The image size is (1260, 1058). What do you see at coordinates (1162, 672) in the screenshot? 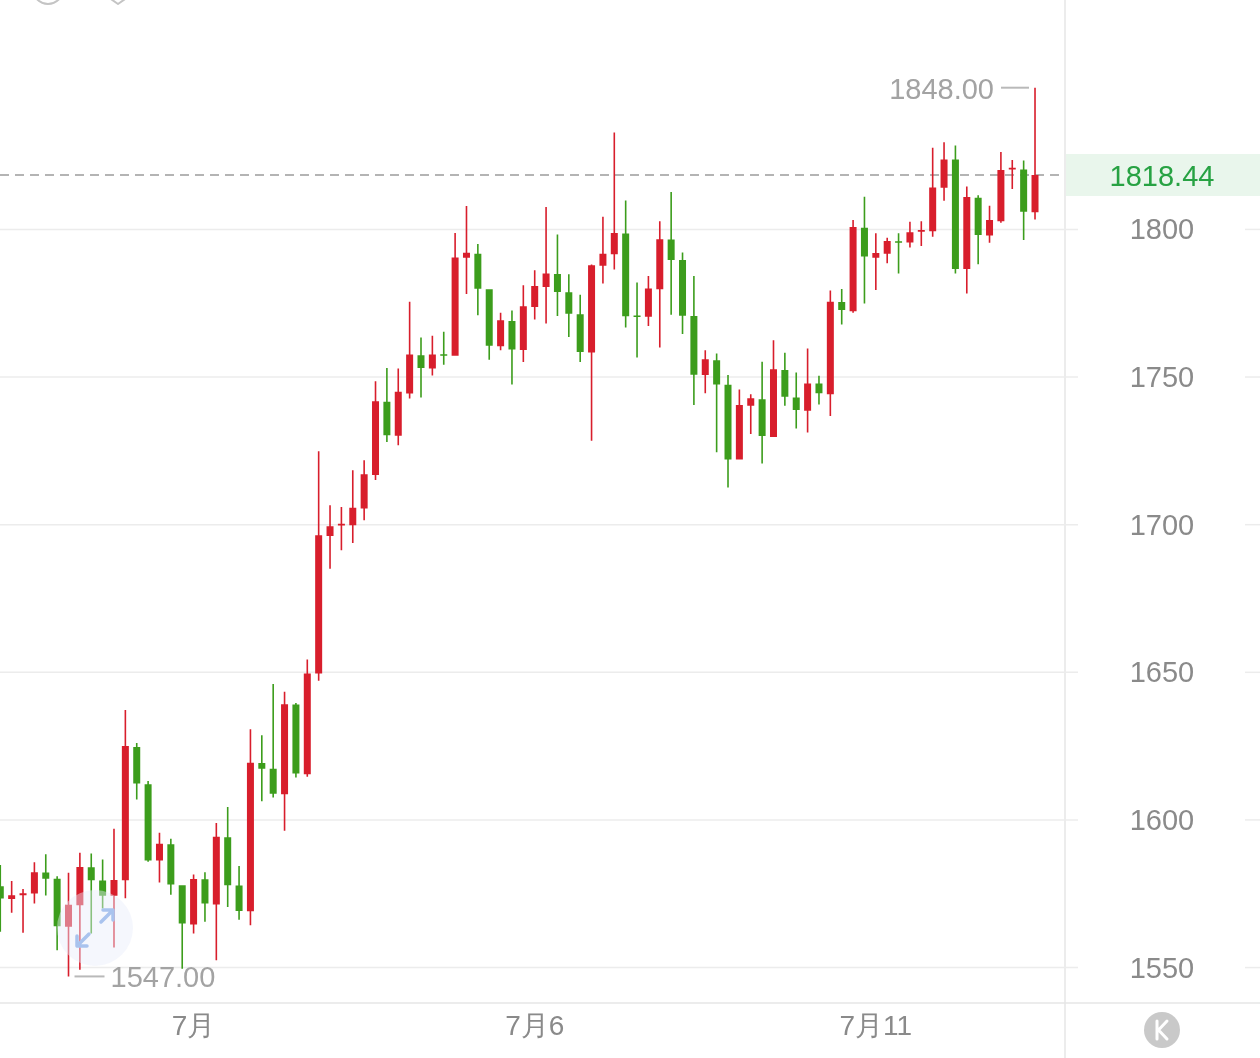
I see `y-tick-label: 1650` at bounding box center [1162, 672].